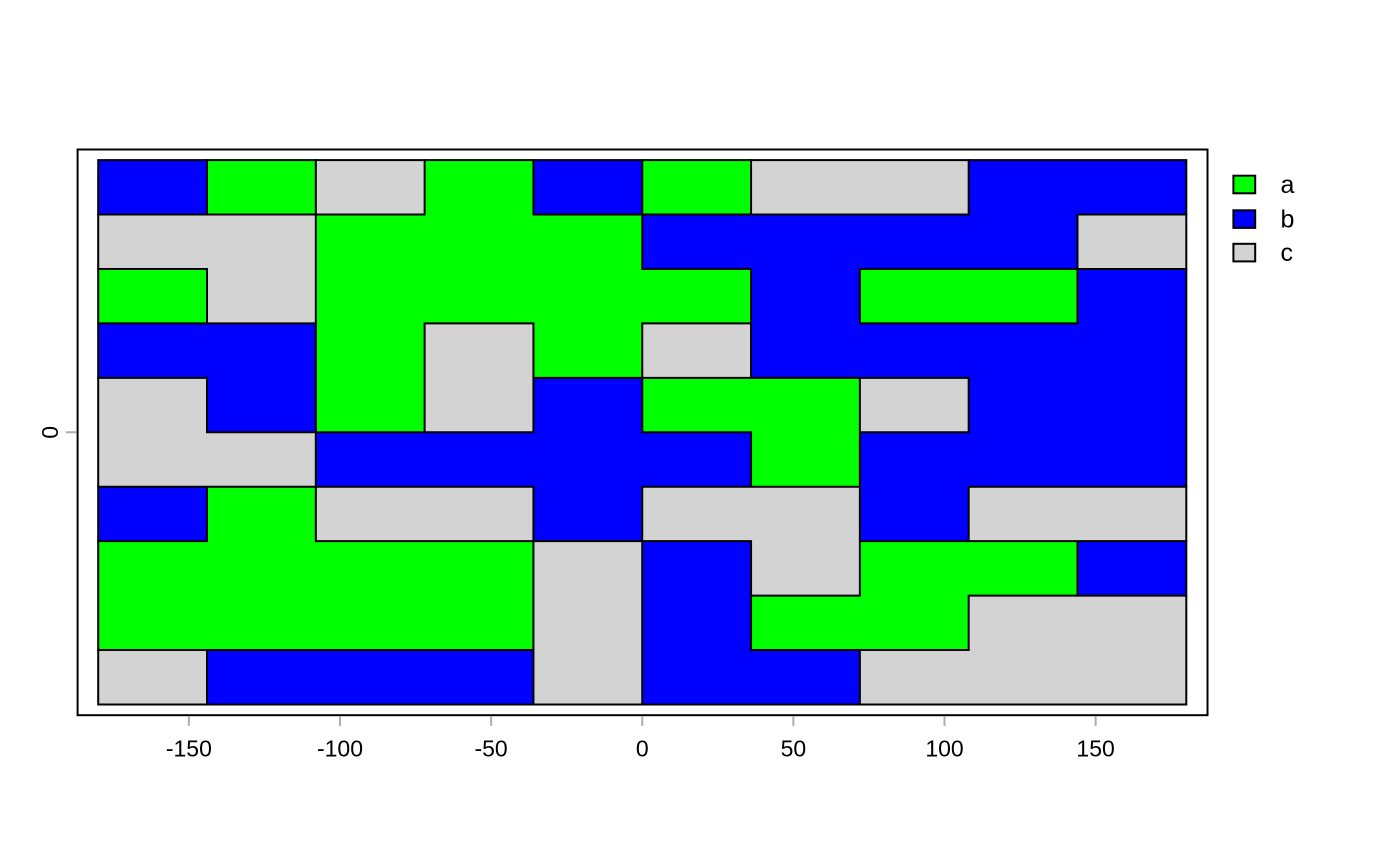 The image size is (1400, 866). I want to click on svg-text: b, so click(1288, 220).